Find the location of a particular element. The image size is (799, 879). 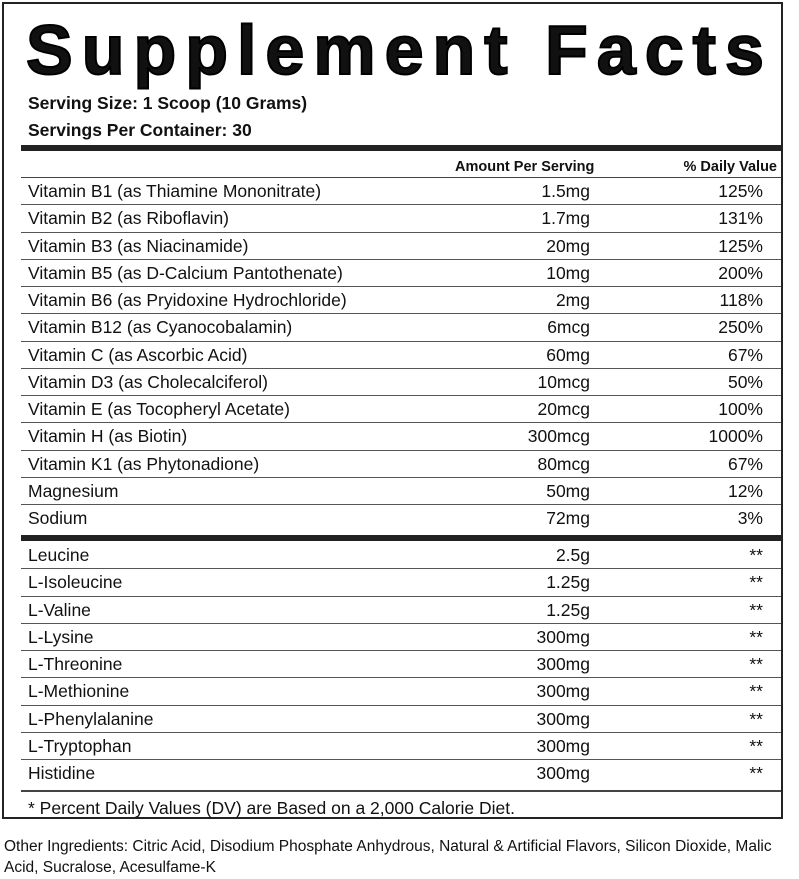

table-row: Vitamin B2 (as Riboflavin) 1.7mg 131% is located at coordinates (401, 219).